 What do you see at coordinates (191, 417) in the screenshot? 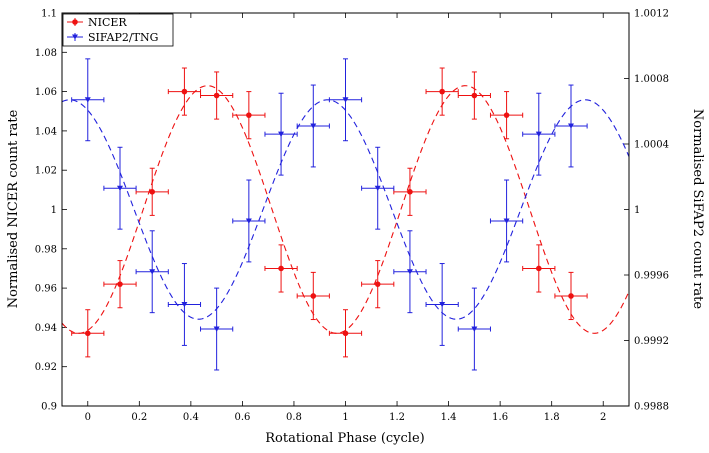
I see `x-tick-label: 0.4` at bounding box center [191, 417].